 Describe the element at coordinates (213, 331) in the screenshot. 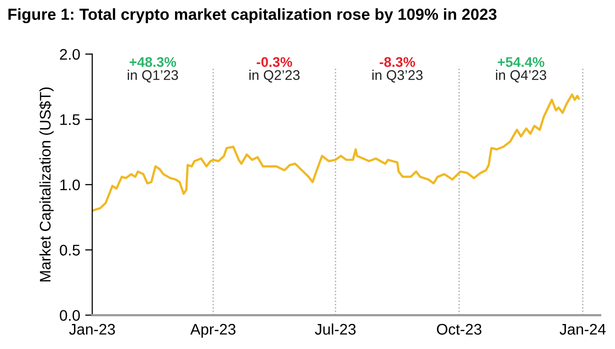

I see `x-tick-label: Apr-23` at that location.